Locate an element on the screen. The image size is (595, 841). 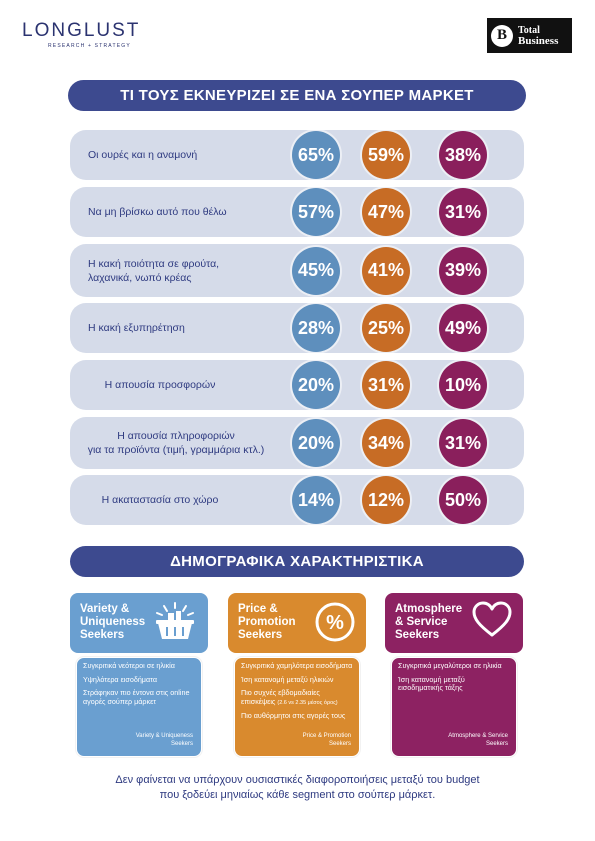
row-label-line1: Η απουσία πληροφοριών is located at coordinates (176, 436).